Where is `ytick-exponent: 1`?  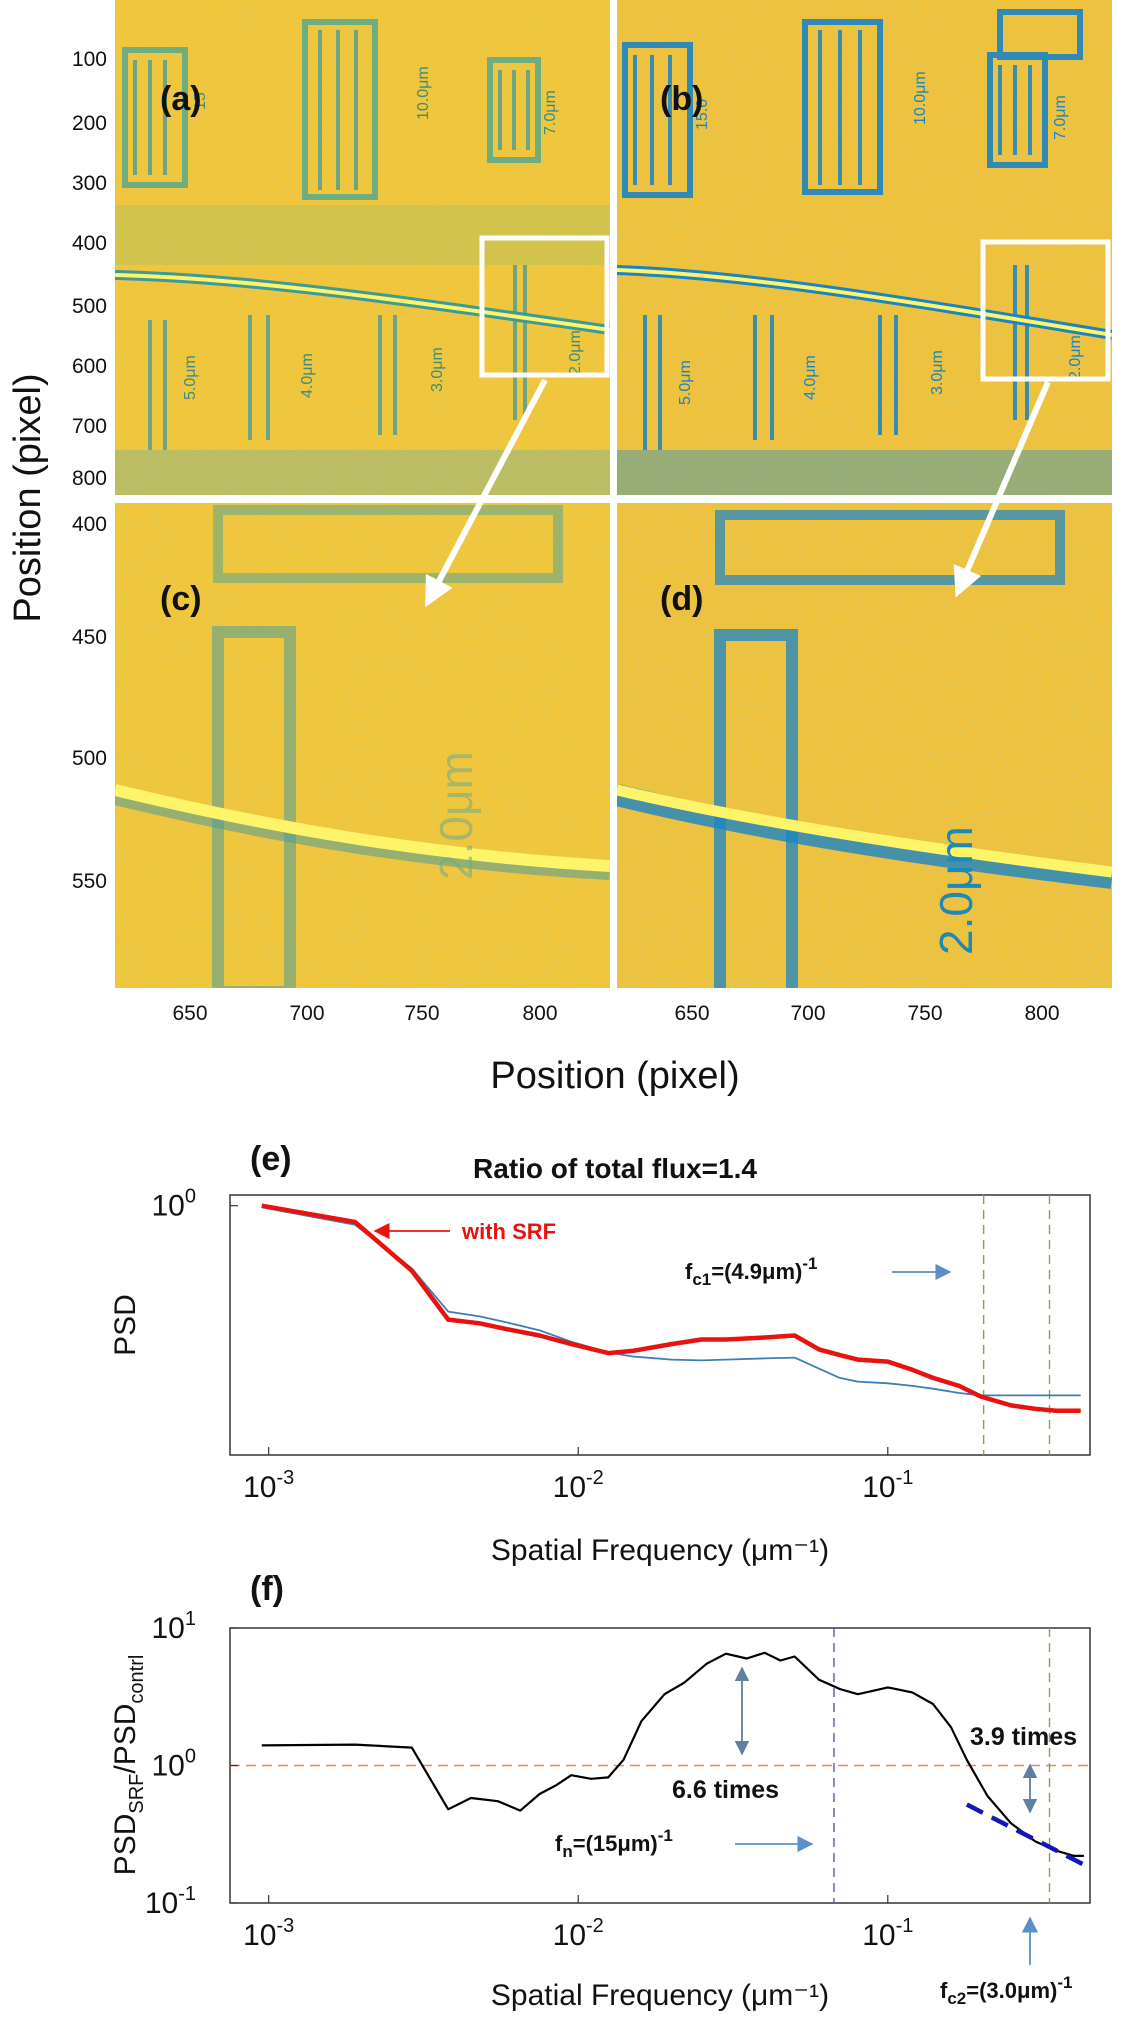
ytick-exponent: 1 is located at coordinates (190, 1619).